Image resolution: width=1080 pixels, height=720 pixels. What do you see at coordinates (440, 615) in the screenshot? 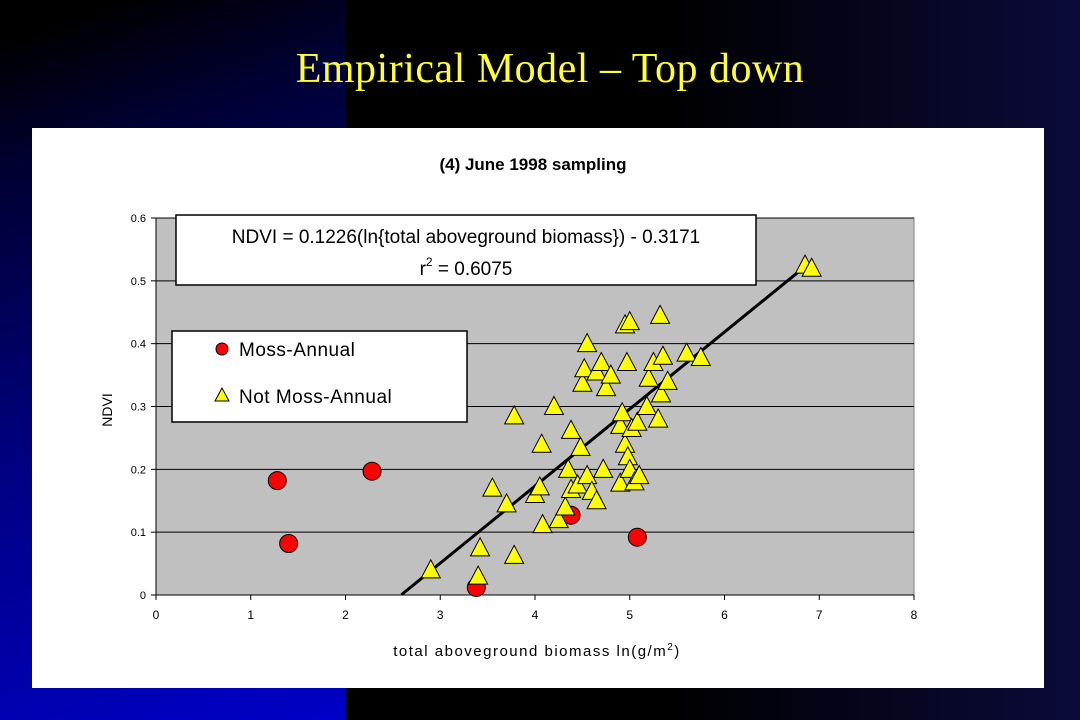
I see `x-tick-label: 3` at bounding box center [440, 615].